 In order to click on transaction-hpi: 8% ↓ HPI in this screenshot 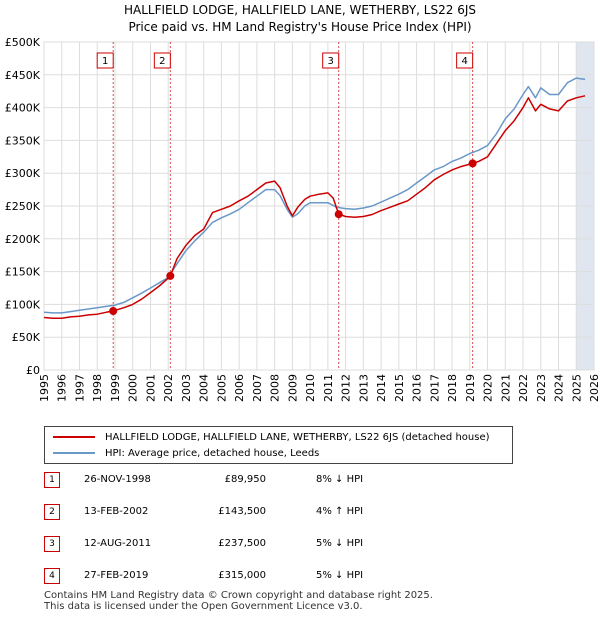, I will do `click(340, 479)`.